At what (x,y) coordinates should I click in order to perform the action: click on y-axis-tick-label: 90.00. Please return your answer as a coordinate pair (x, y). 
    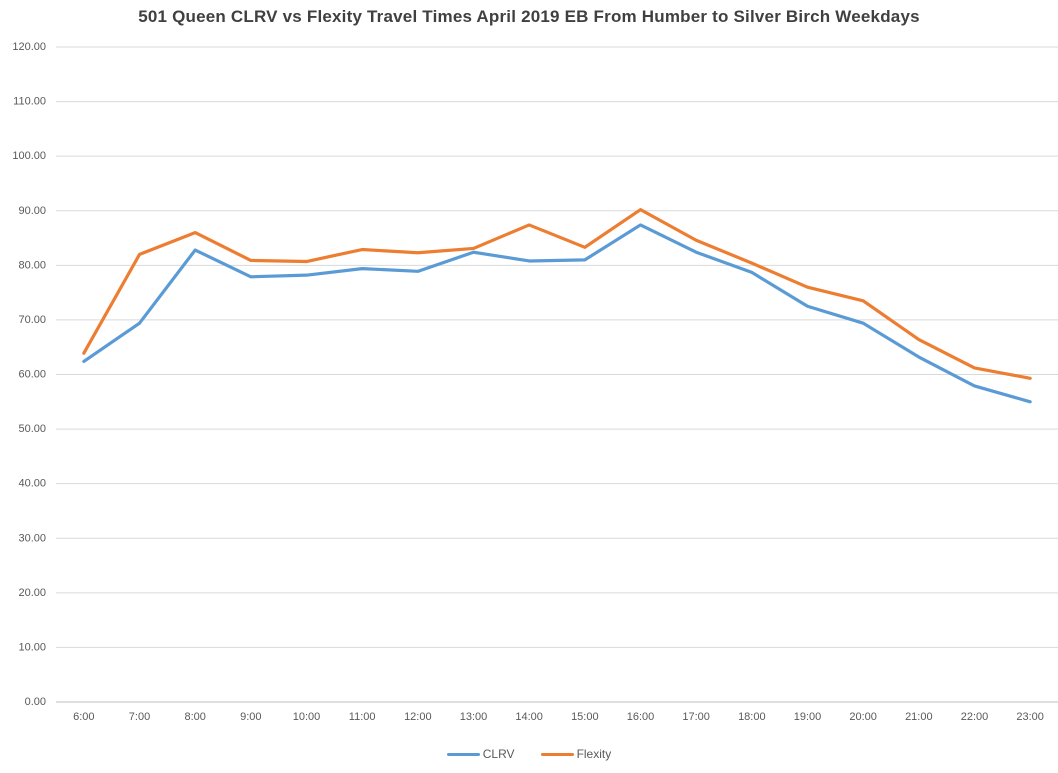
    Looking at the image, I should click on (32, 211).